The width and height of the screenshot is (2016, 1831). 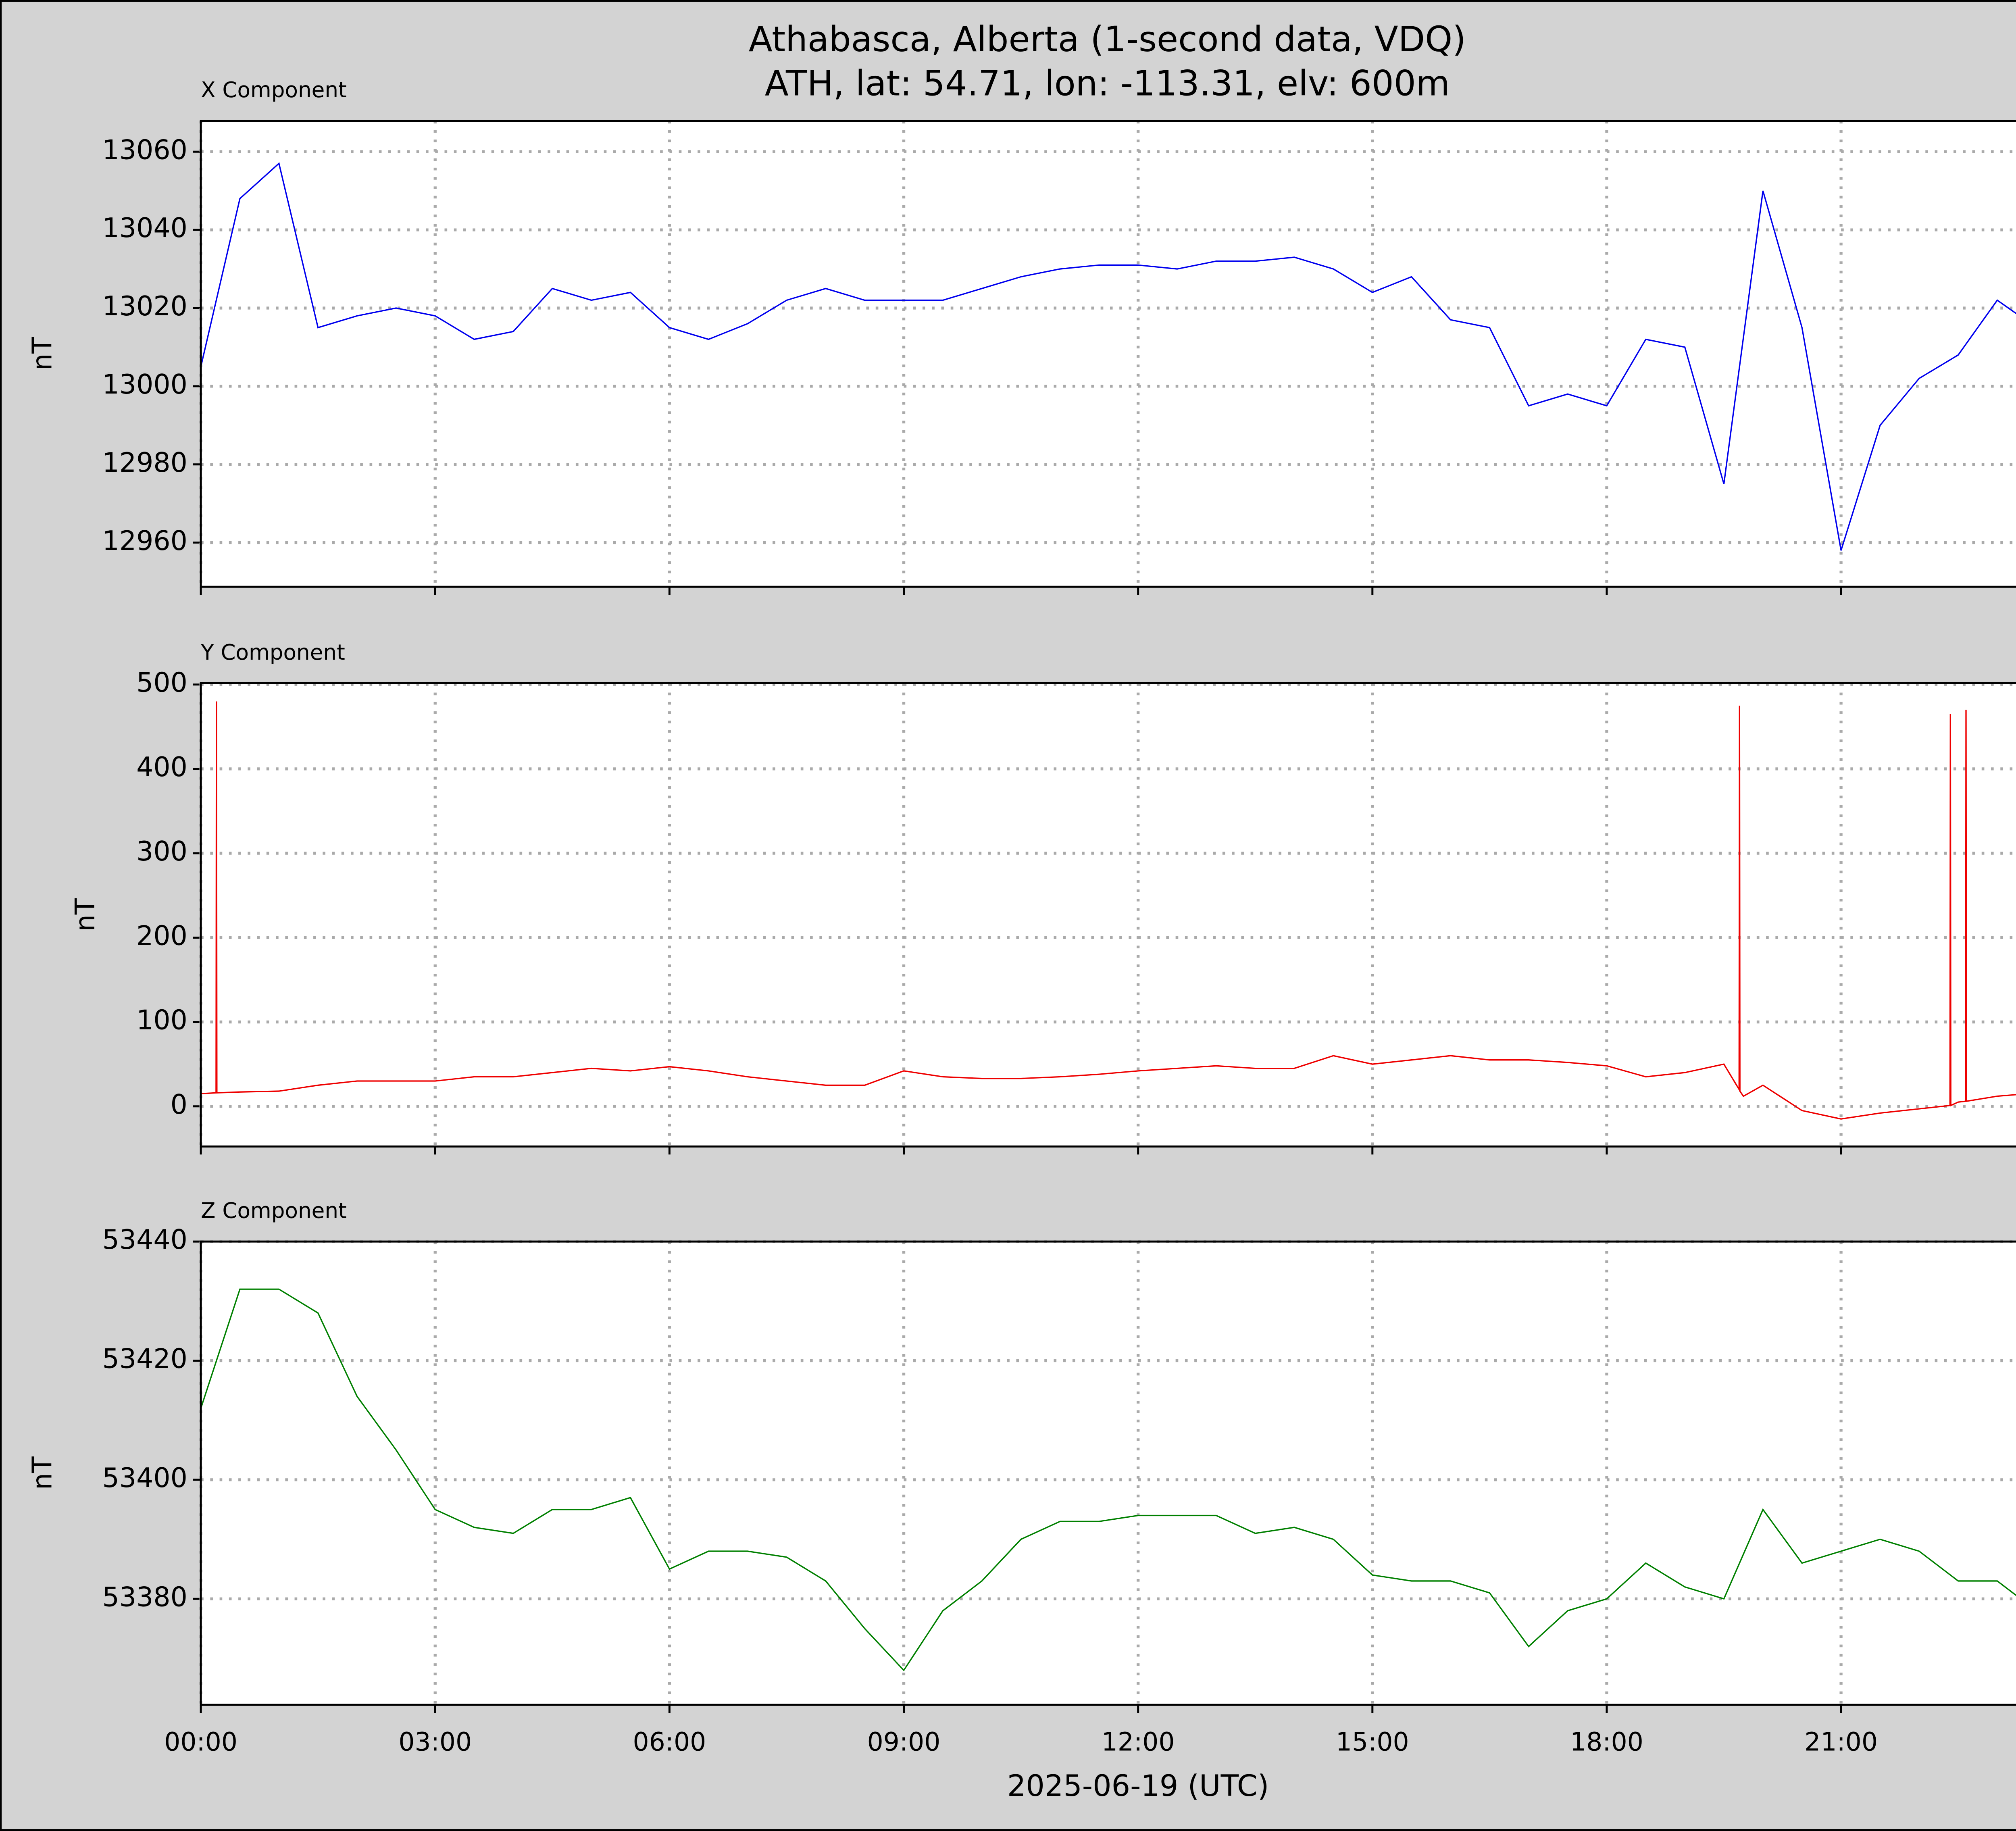 I want to click on y-tick-label: 53380, so click(x=144, y=1596).